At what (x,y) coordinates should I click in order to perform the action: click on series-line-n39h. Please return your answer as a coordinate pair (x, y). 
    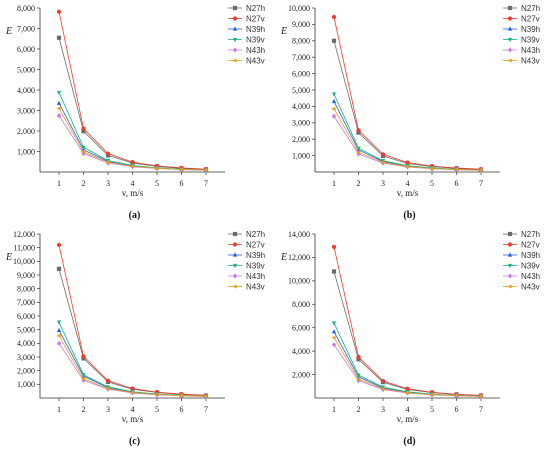
    Looking at the image, I should click on (407, 136).